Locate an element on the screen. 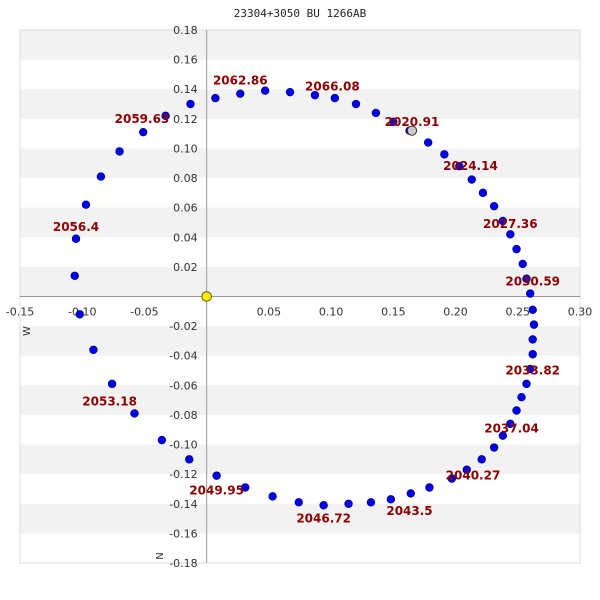 The width and height of the screenshot is (600, 600). y-tick-label: -0.18 is located at coordinates (183, 563).